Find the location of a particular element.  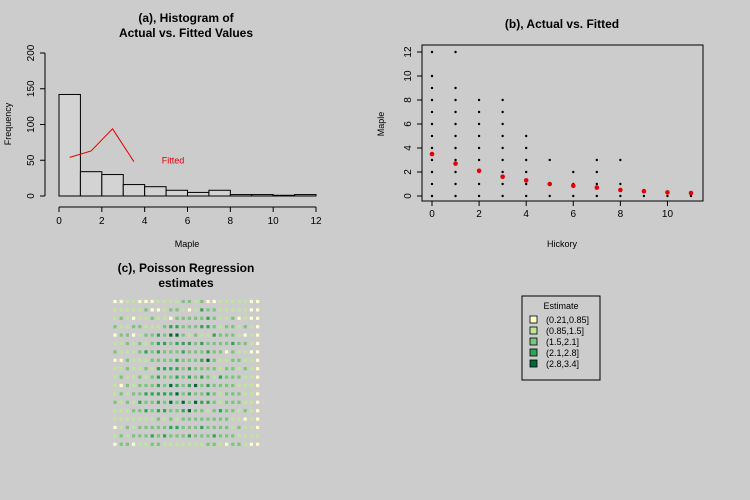

grid-cell-r10-c4 is located at coordinates (140, 385).